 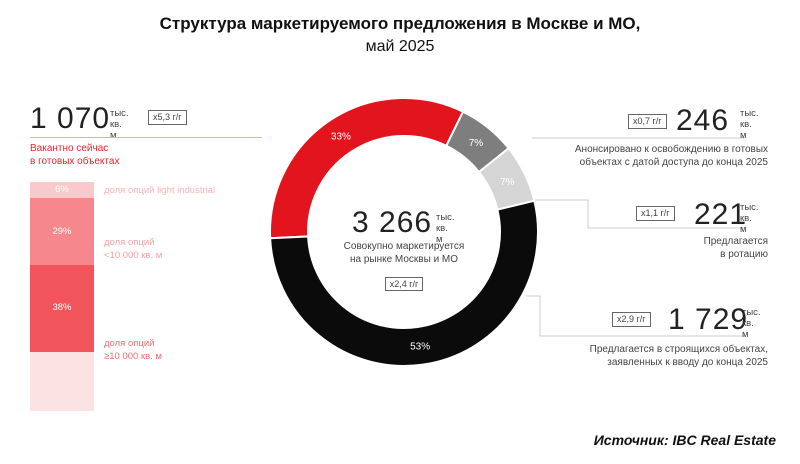 I want to click on right-metric-construction-value: 1 729, so click(x=708, y=319).